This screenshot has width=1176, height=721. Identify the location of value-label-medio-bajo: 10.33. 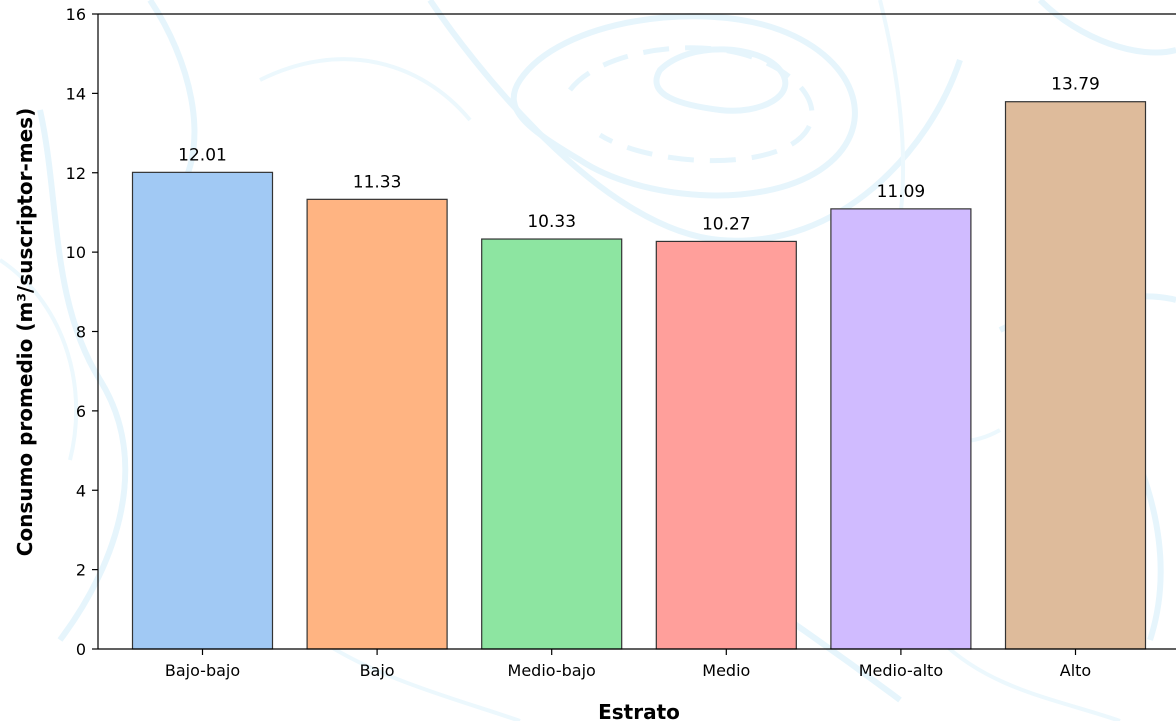
(551, 222).